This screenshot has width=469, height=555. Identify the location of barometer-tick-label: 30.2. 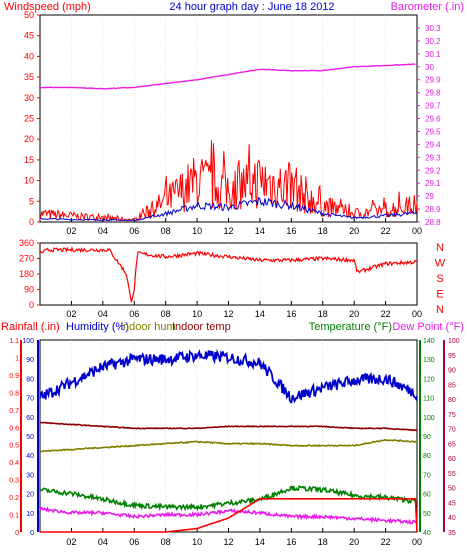
(433, 41).